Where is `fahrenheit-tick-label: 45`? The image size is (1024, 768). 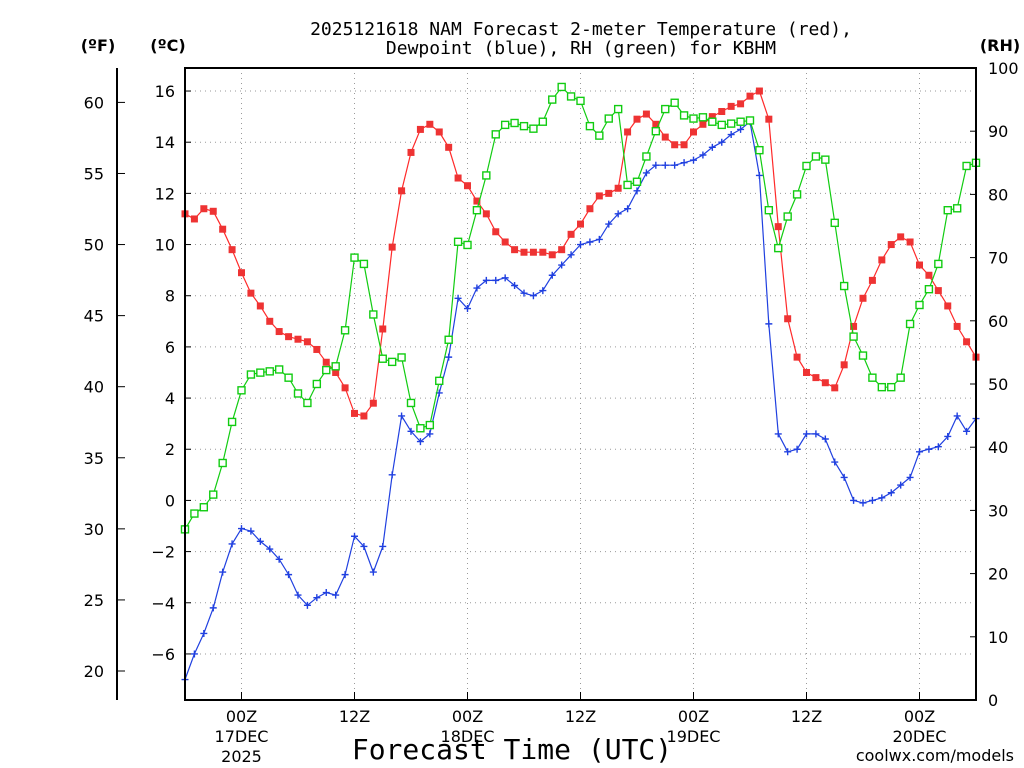
fahrenheit-tick-label: 45 is located at coordinates (94, 316).